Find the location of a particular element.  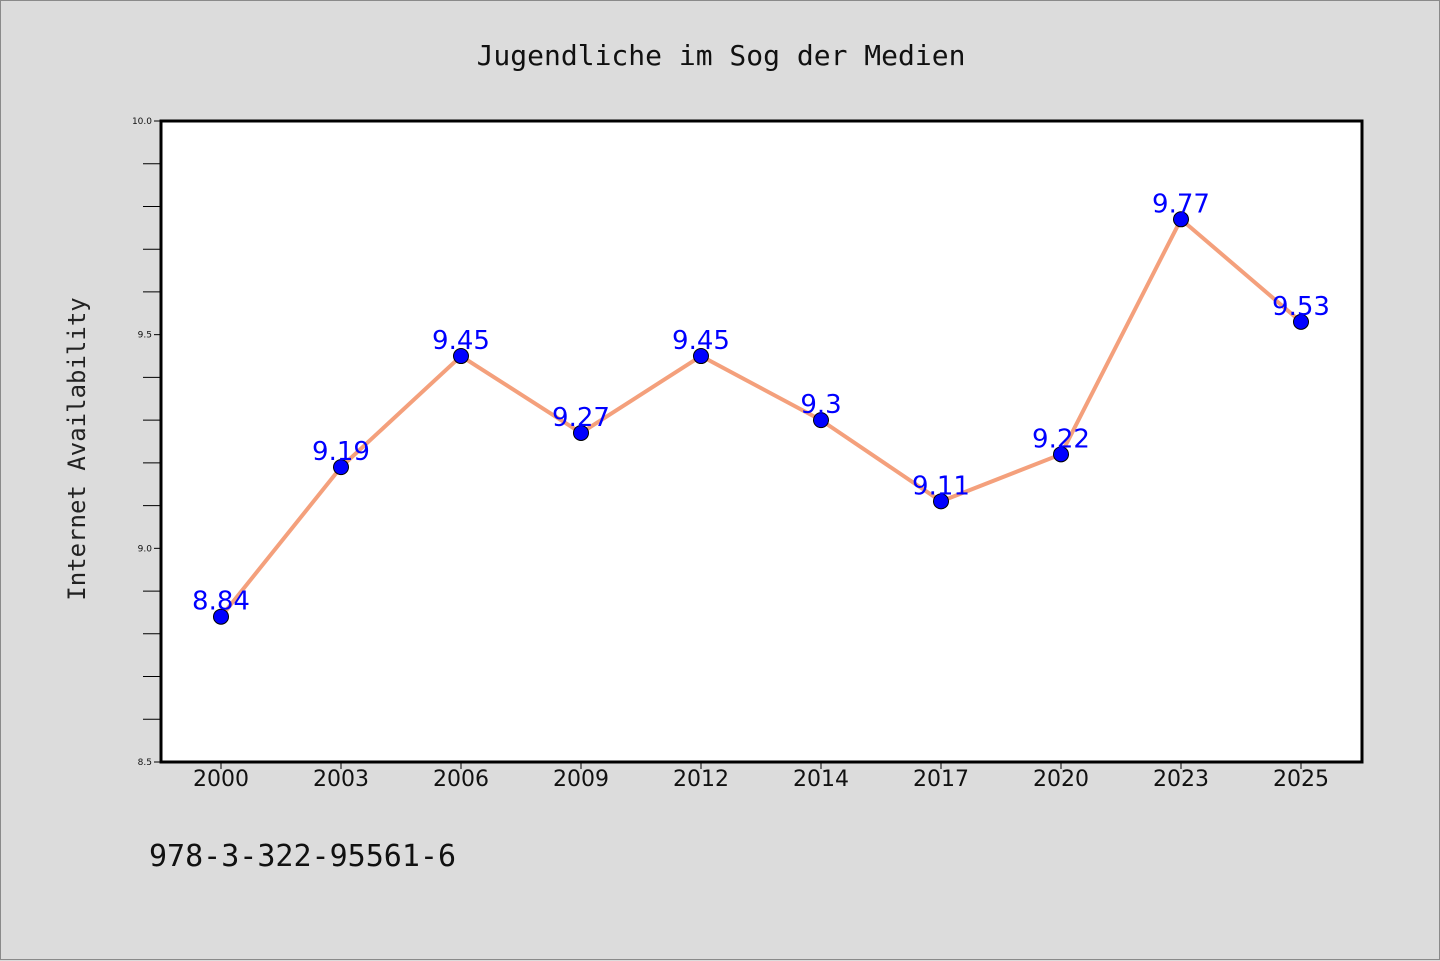

y-axis-label: Internet Availability is located at coordinates (77, 448).